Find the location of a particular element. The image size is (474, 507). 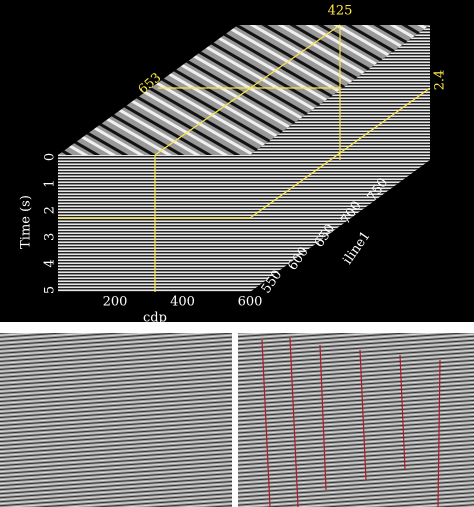

time-slice-label: 2.4 is located at coordinates (440, 80).